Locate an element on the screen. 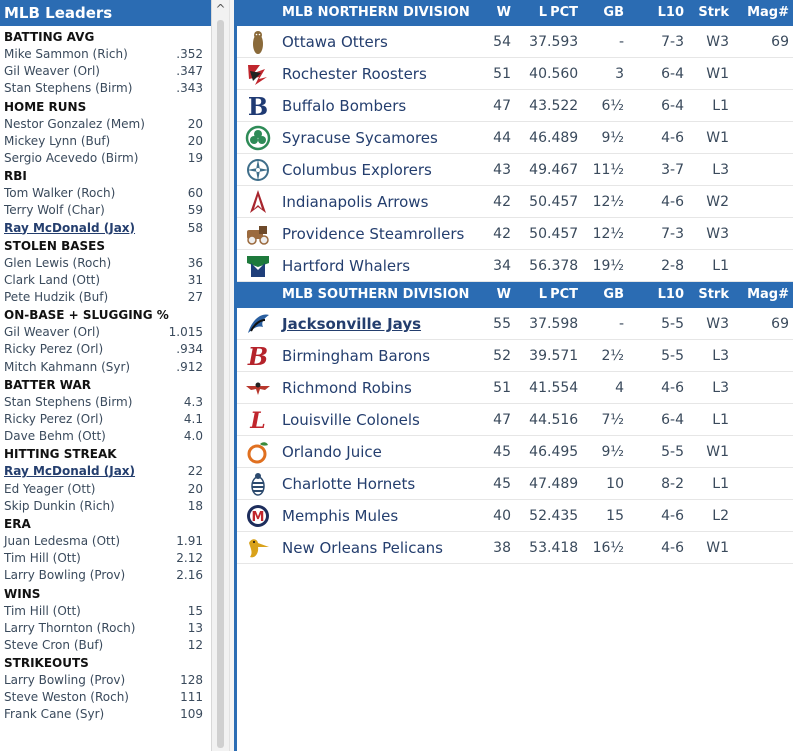 This screenshot has height=751, width=793. team-l10: 4-6 is located at coordinates (672, 516).